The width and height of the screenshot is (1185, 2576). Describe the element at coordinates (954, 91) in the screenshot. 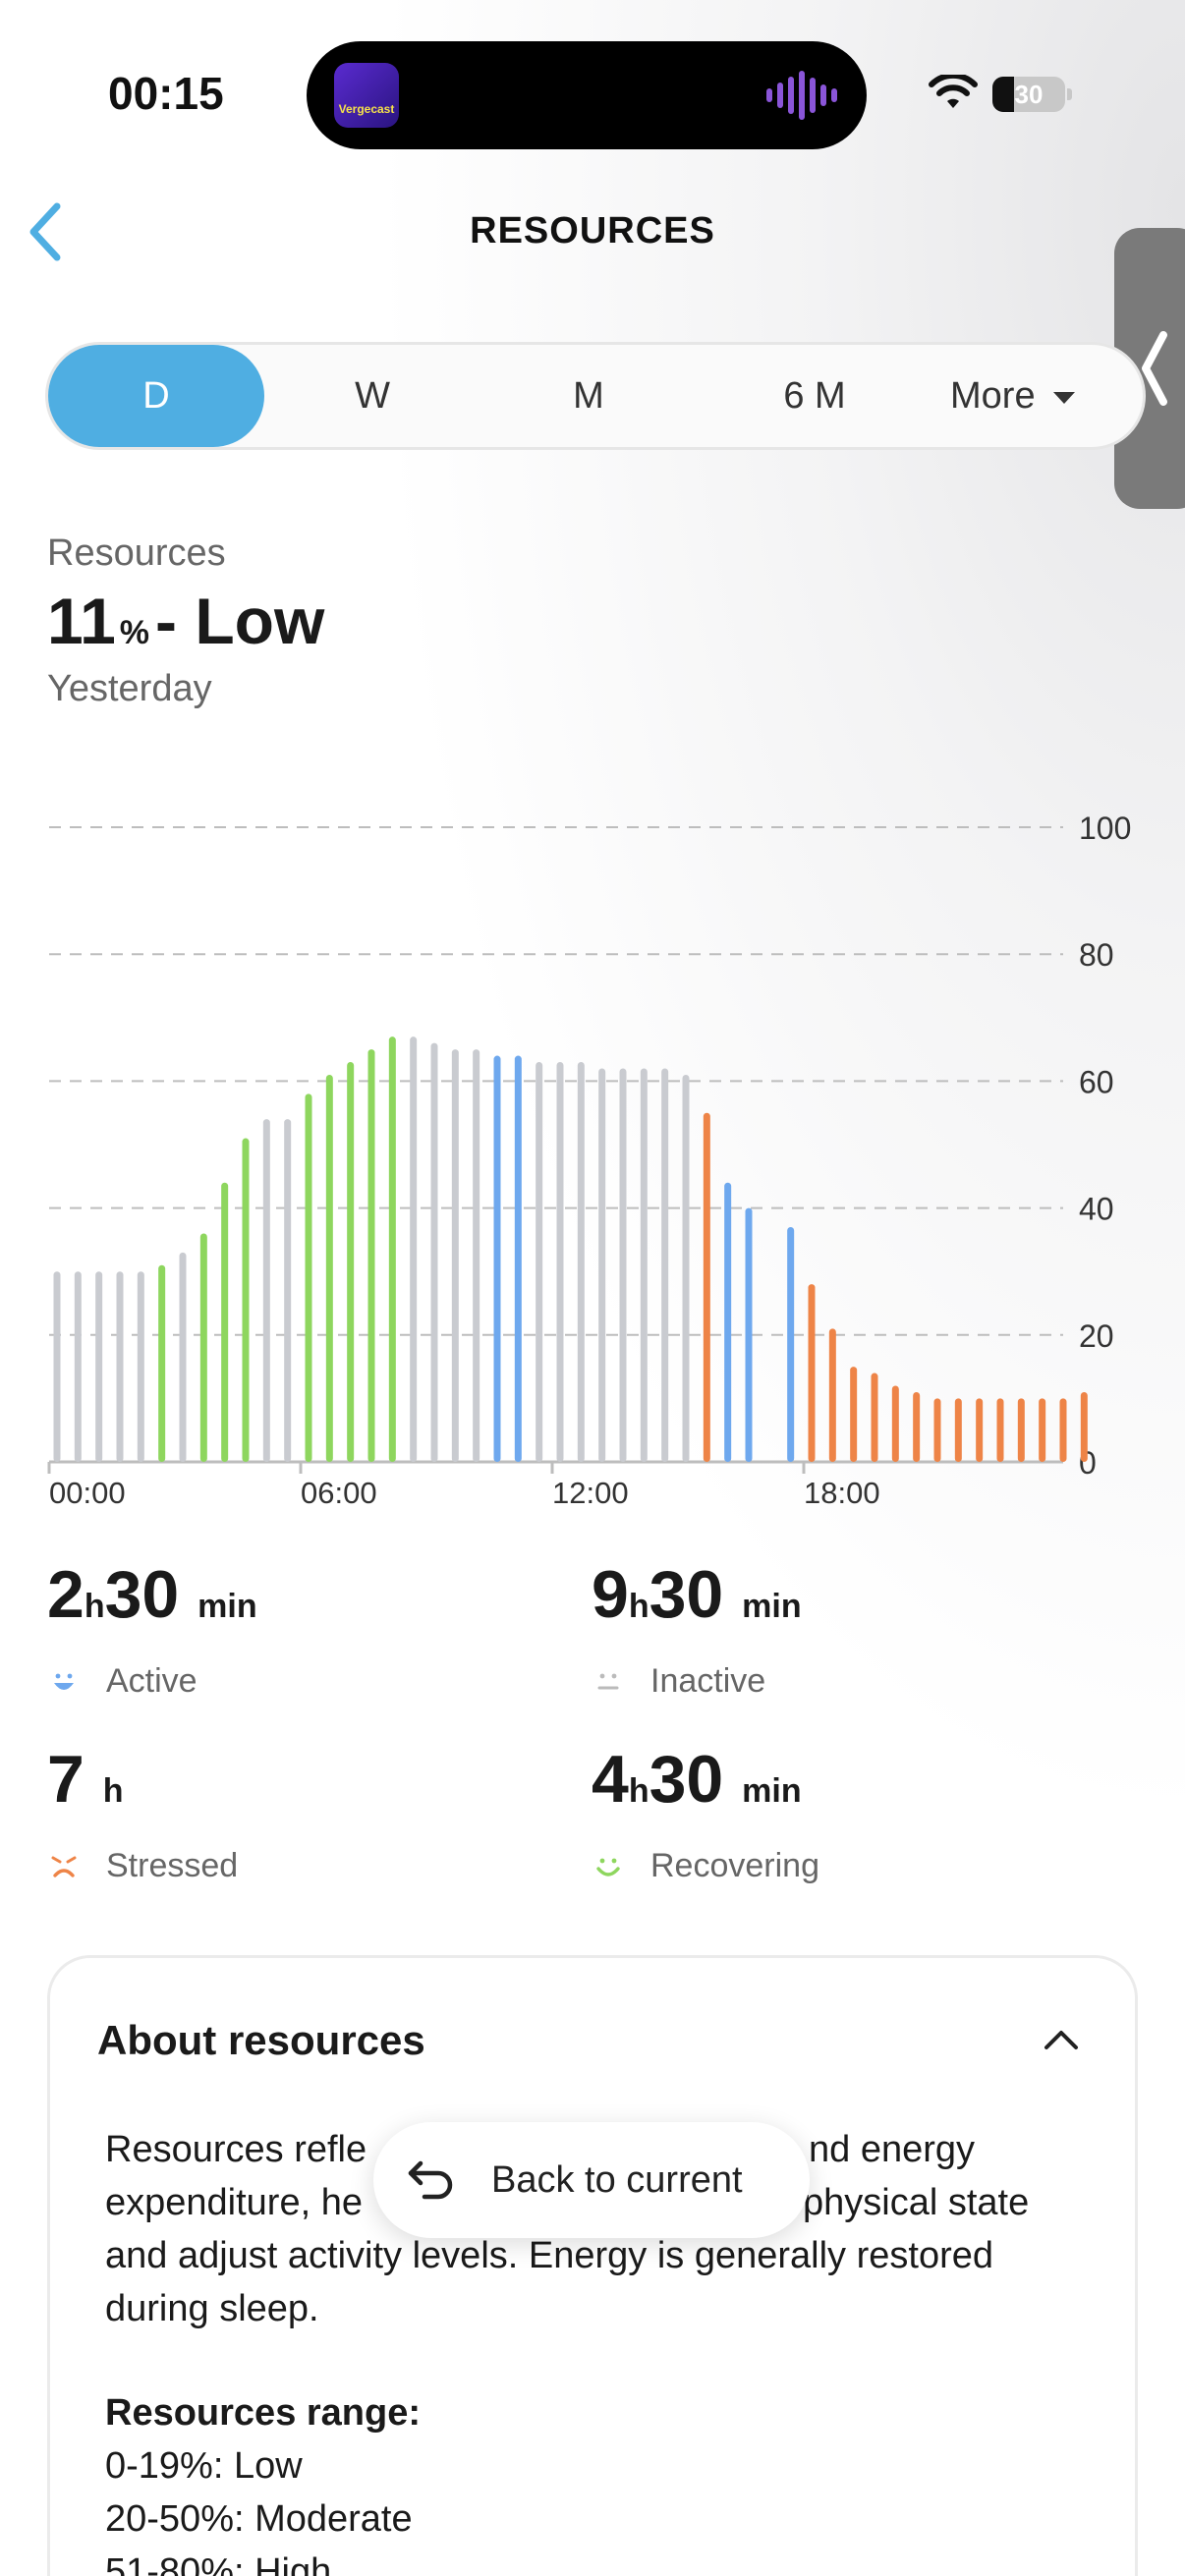

I see `wifi-icon` at that location.